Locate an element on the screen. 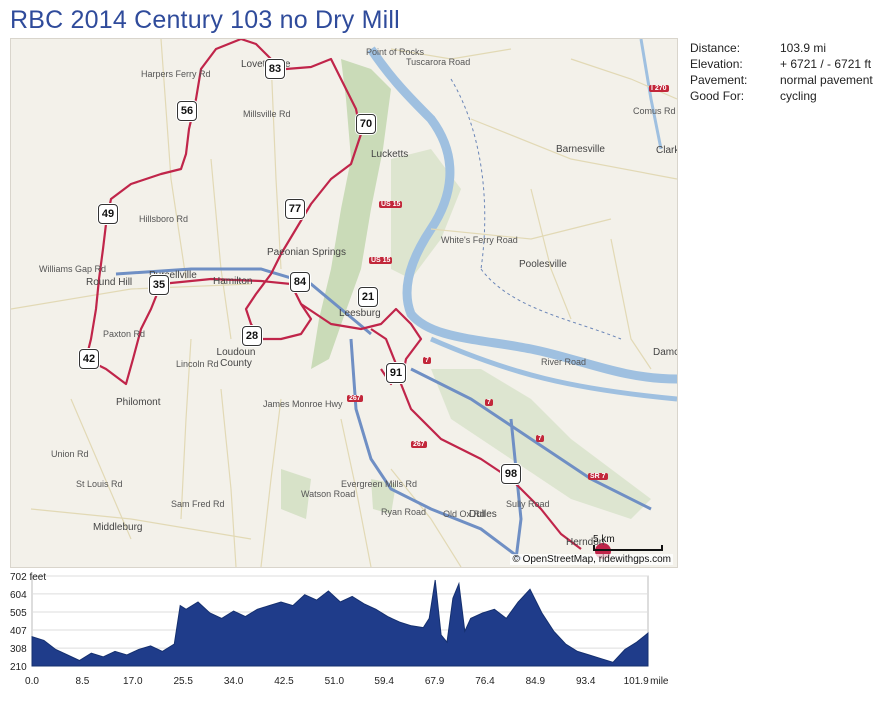 The image size is (892, 701). place-label: Millsville Rd is located at coordinates (267, 114).